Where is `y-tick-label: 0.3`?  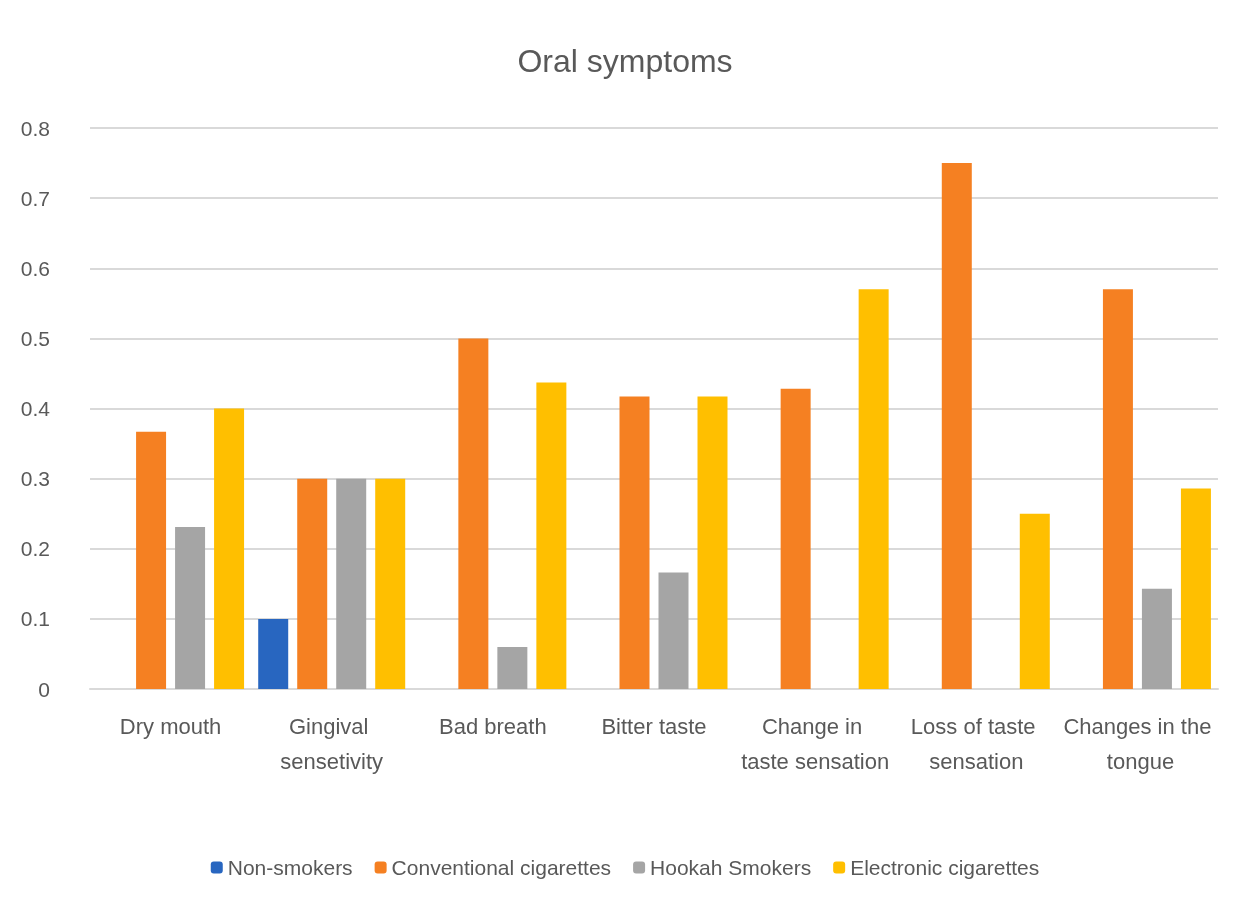
y-tick-label: 0.3 is located at coordinates (35, 479).